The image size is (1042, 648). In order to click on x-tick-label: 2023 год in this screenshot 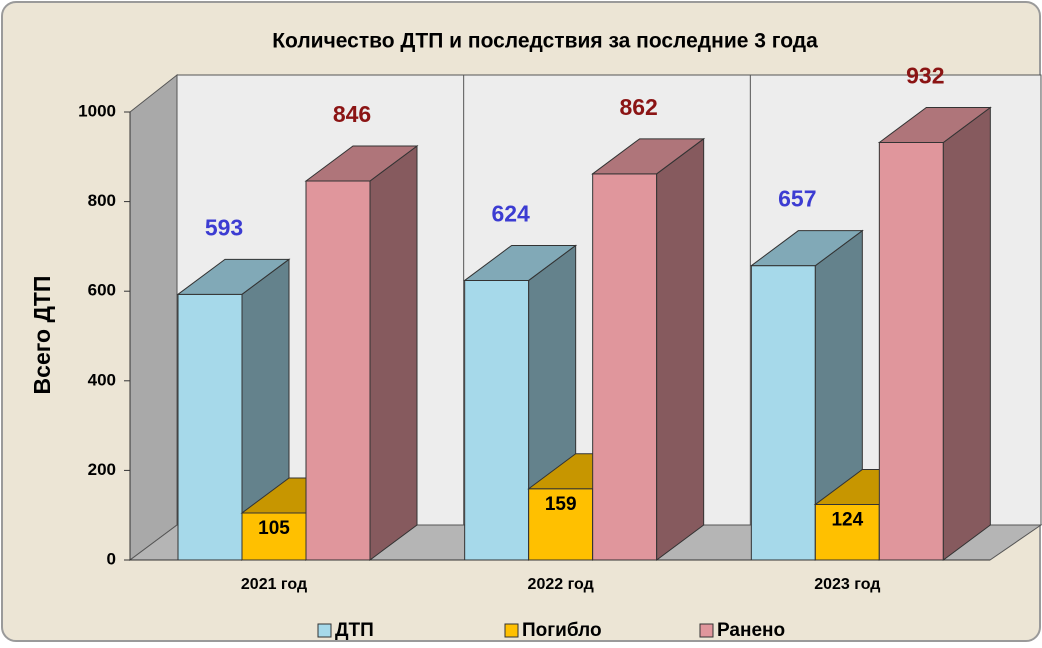, I will do `click(847, 584)`.